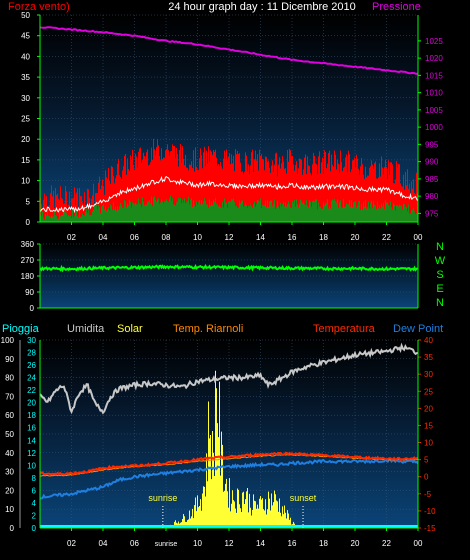 This screenshot has width=470, height=560. Describe the element at coordinates (25, 181) in the screenshot. I see `left-tick-label: 10` at that location.